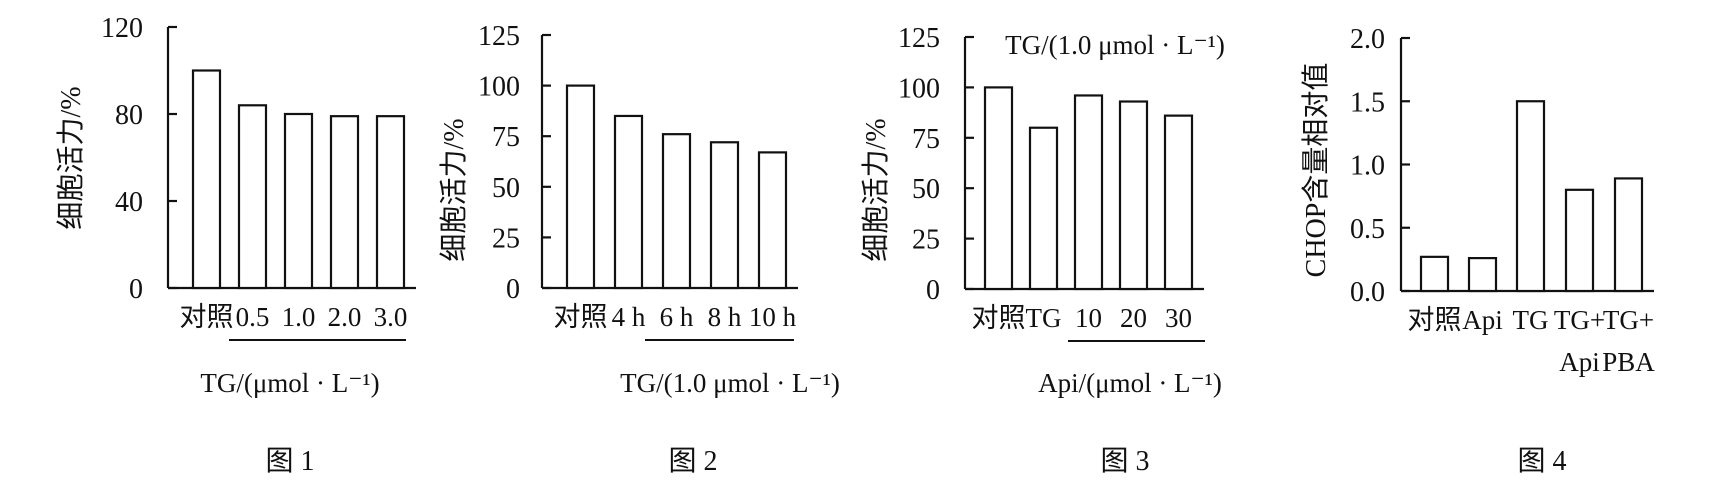 Image resolution: width=1728 pixels, height=498 pixels. What do you see at coordinates (1367, 39) in the screenshot?
I see `y-tick-label: 2.0` at bounding box center [1367, 39].